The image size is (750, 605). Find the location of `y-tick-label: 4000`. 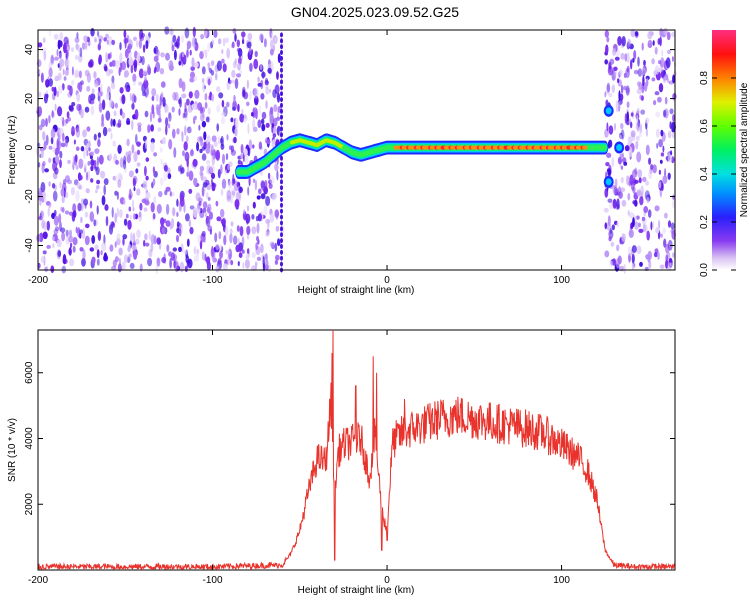

y-tick-label: 4000 is located at coordinates (29, 438).